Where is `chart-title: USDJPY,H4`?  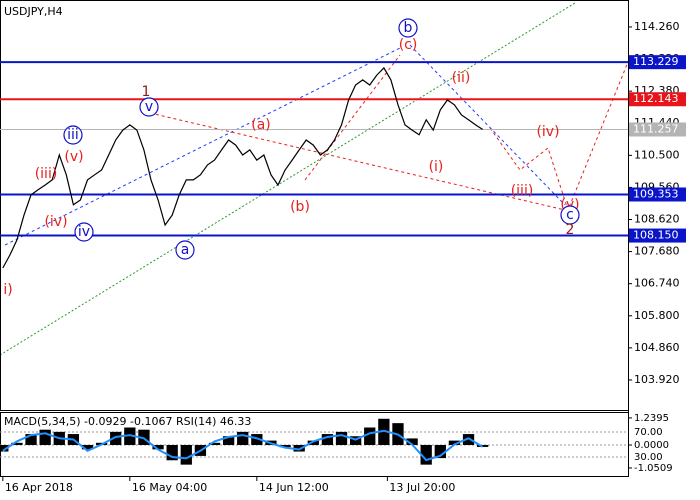
chart-title: USDJPY,H4 is located at coordinates (33, 11).